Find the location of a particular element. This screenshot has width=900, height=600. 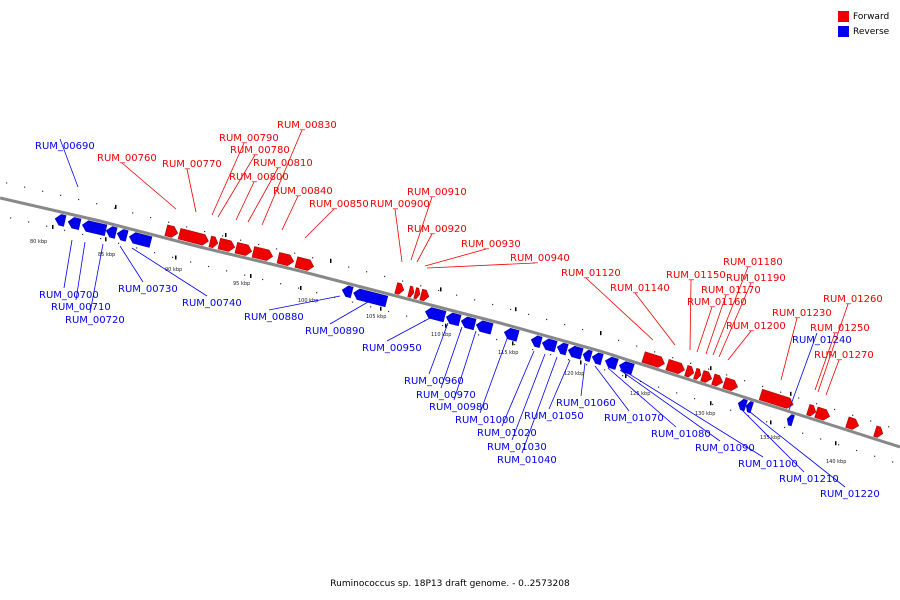

gene-label: RUM_00790 is located at coordinates (249, 138).